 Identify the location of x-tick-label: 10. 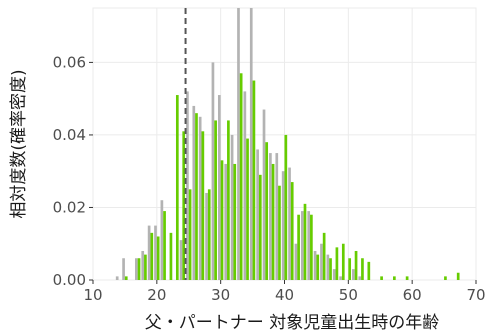
(92, 295).